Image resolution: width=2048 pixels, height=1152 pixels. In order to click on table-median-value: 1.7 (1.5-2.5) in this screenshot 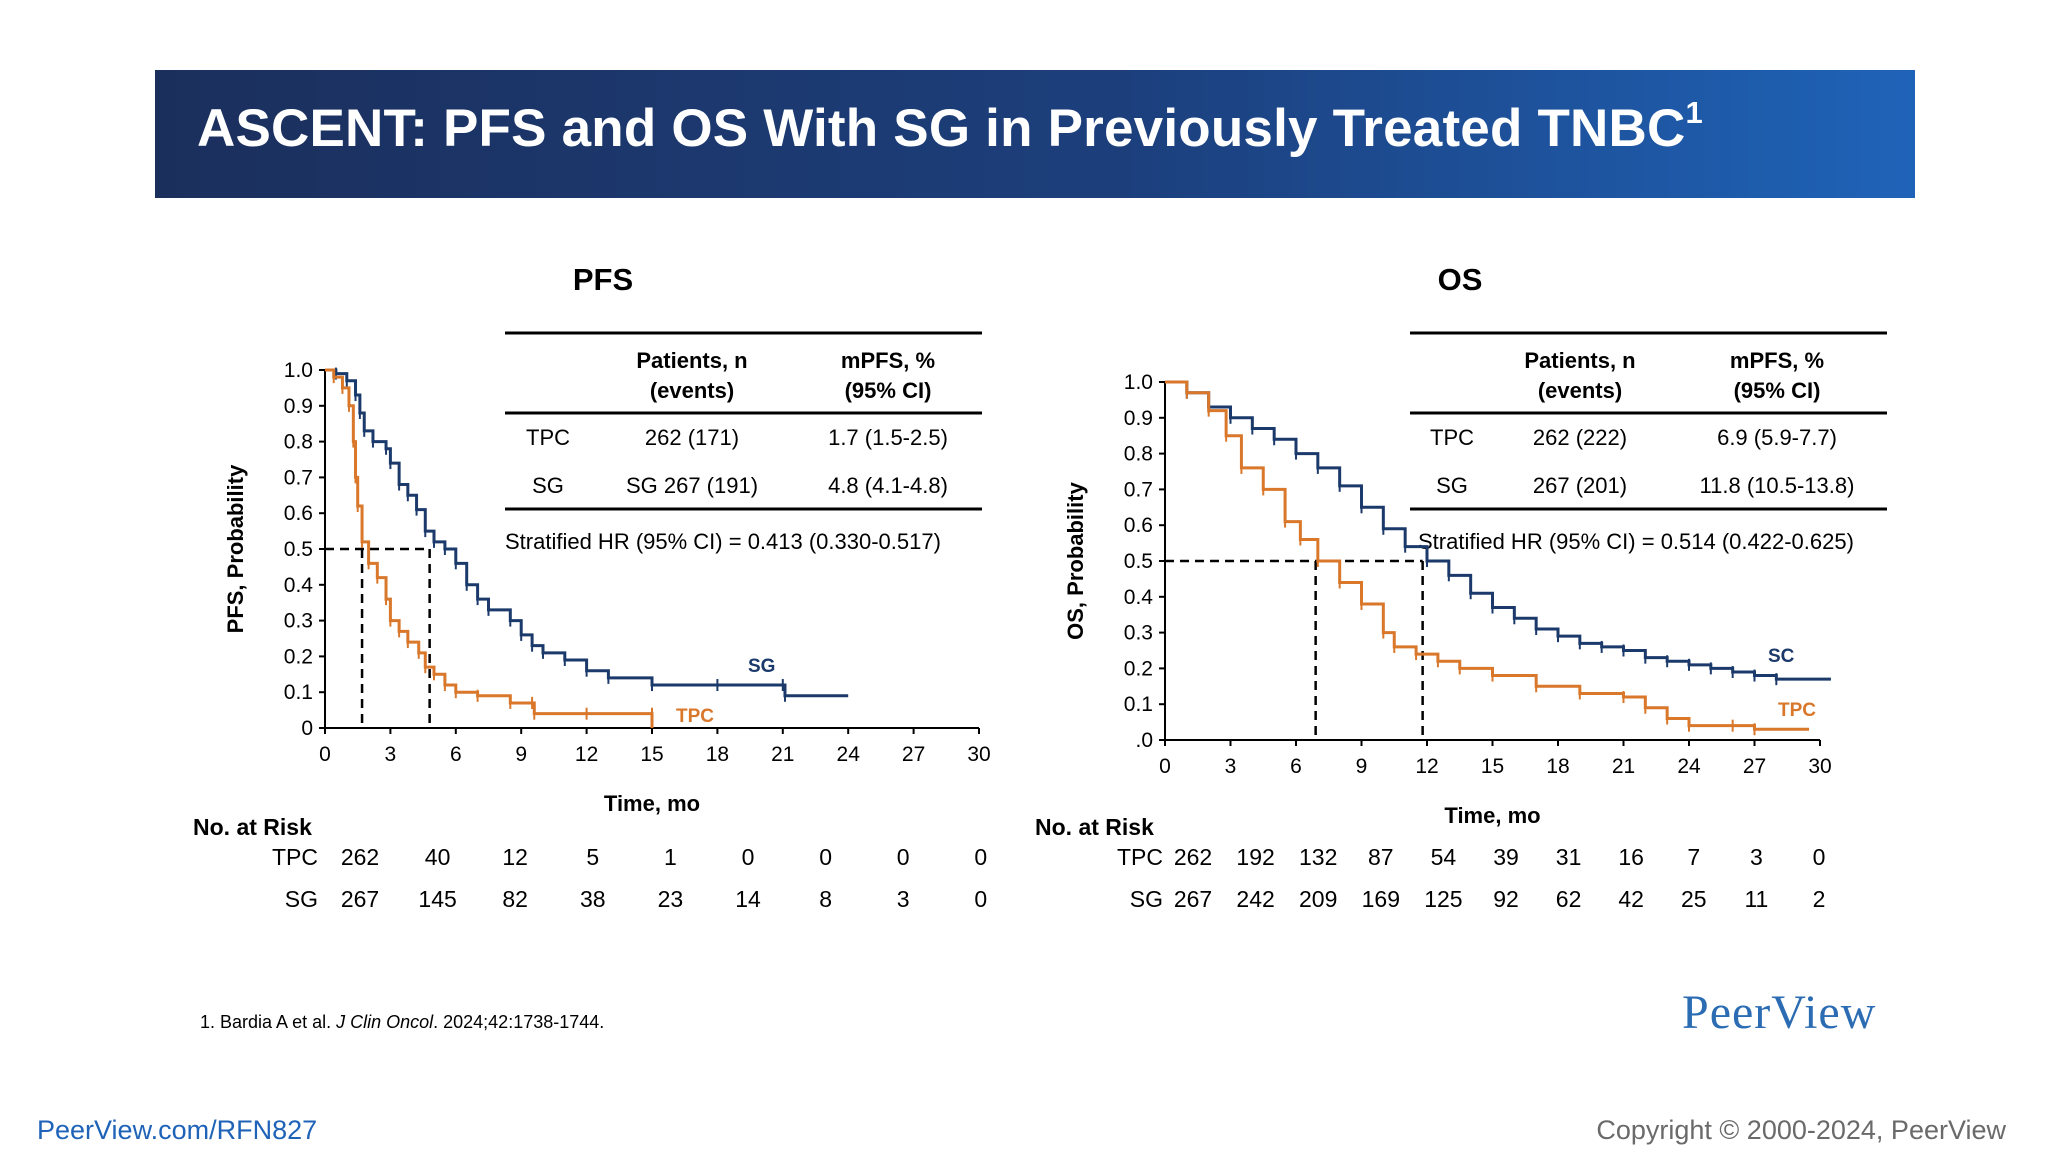, I will do `click(888, 437)`.